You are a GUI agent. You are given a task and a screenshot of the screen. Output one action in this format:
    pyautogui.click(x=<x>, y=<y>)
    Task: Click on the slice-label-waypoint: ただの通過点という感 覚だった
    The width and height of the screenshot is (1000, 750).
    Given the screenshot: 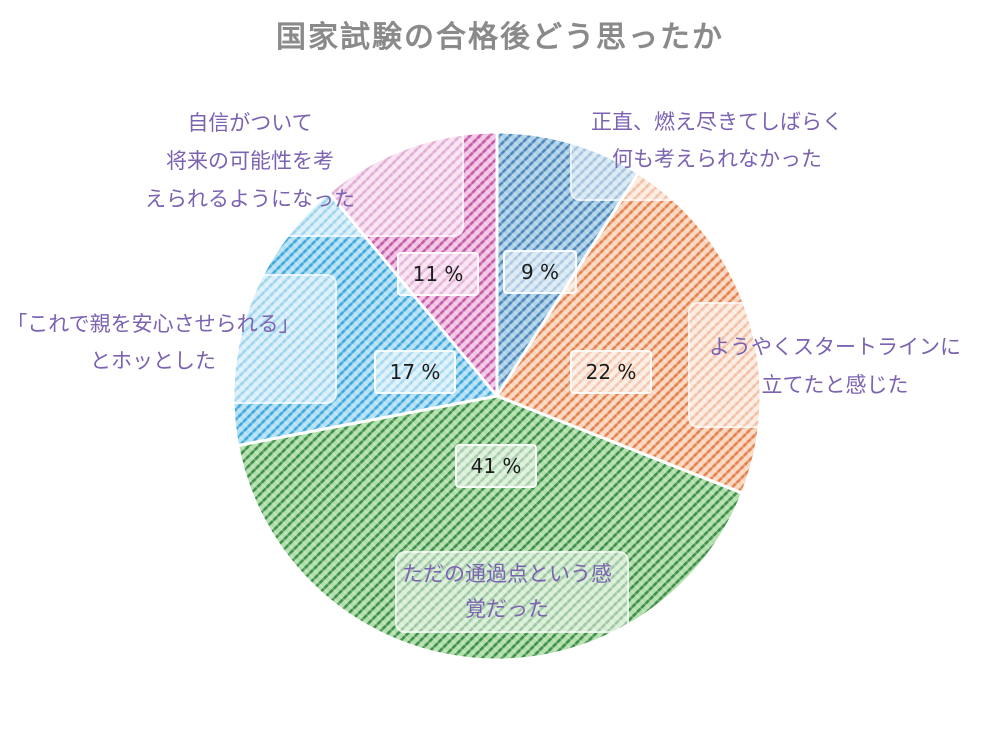 What is the action you would take?
    pyautogui.click(x=507, y=592)
    